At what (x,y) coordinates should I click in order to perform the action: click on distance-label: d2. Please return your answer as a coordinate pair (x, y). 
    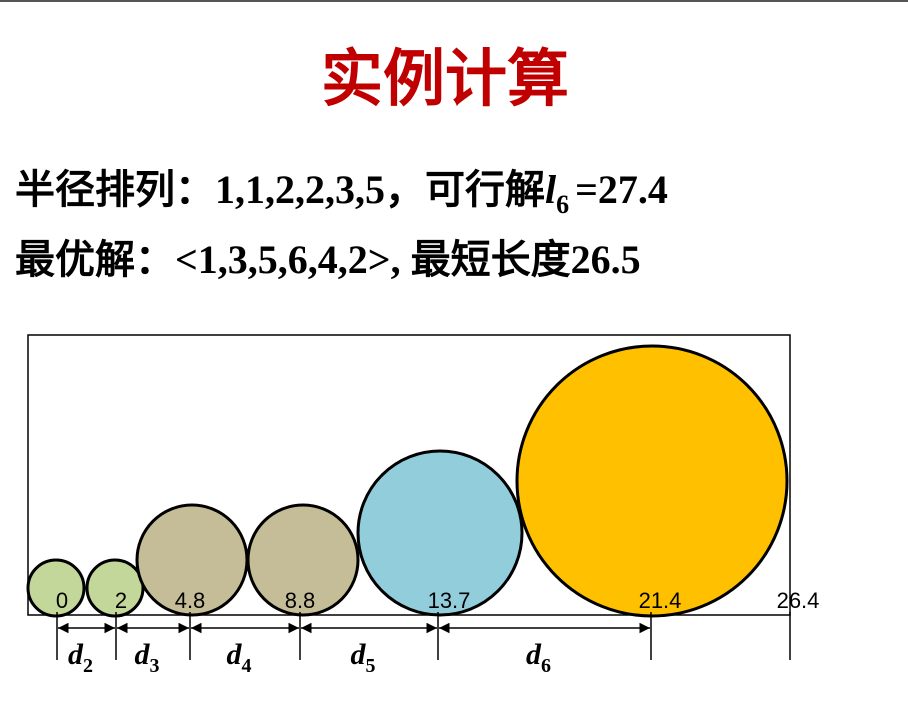
    Looking at the image, I should click on (80, 657).